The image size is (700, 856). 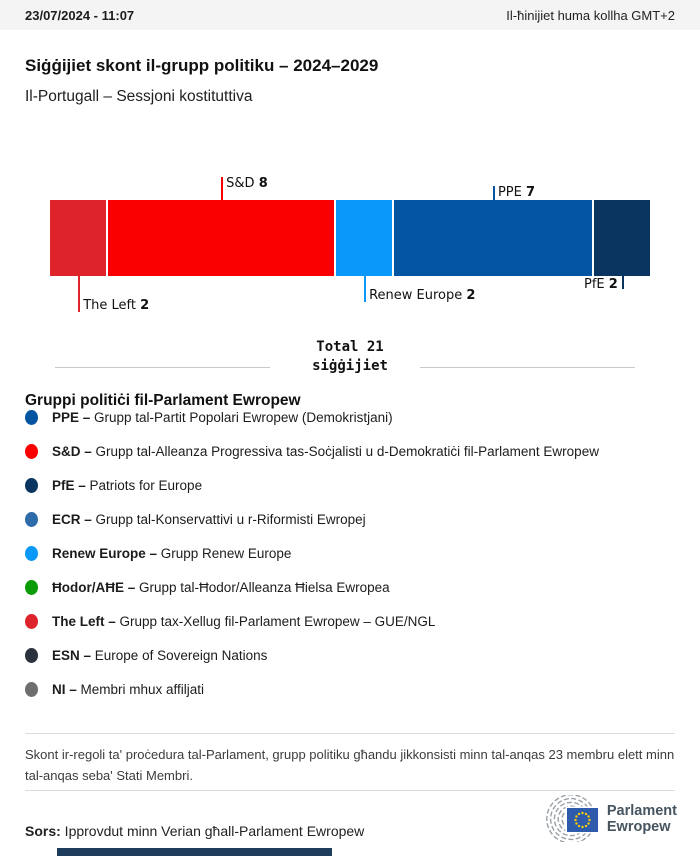 What do you see at coordinates (527, 367) in the screenshot?
I see `total-divider-right` at bounding box center [527, 367].